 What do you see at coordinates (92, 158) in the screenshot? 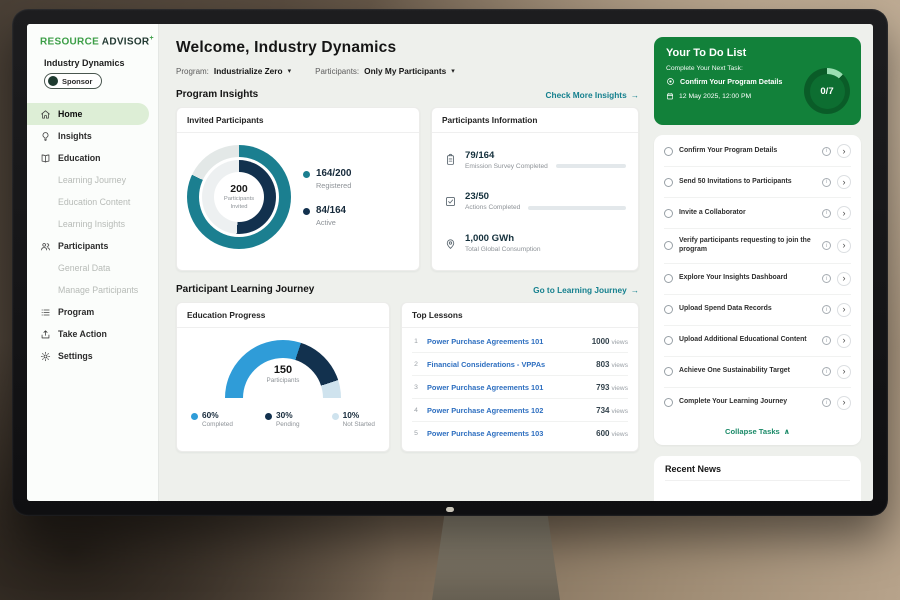
I see `sidebar-item-education: Education` at bounding box center [92, 158].